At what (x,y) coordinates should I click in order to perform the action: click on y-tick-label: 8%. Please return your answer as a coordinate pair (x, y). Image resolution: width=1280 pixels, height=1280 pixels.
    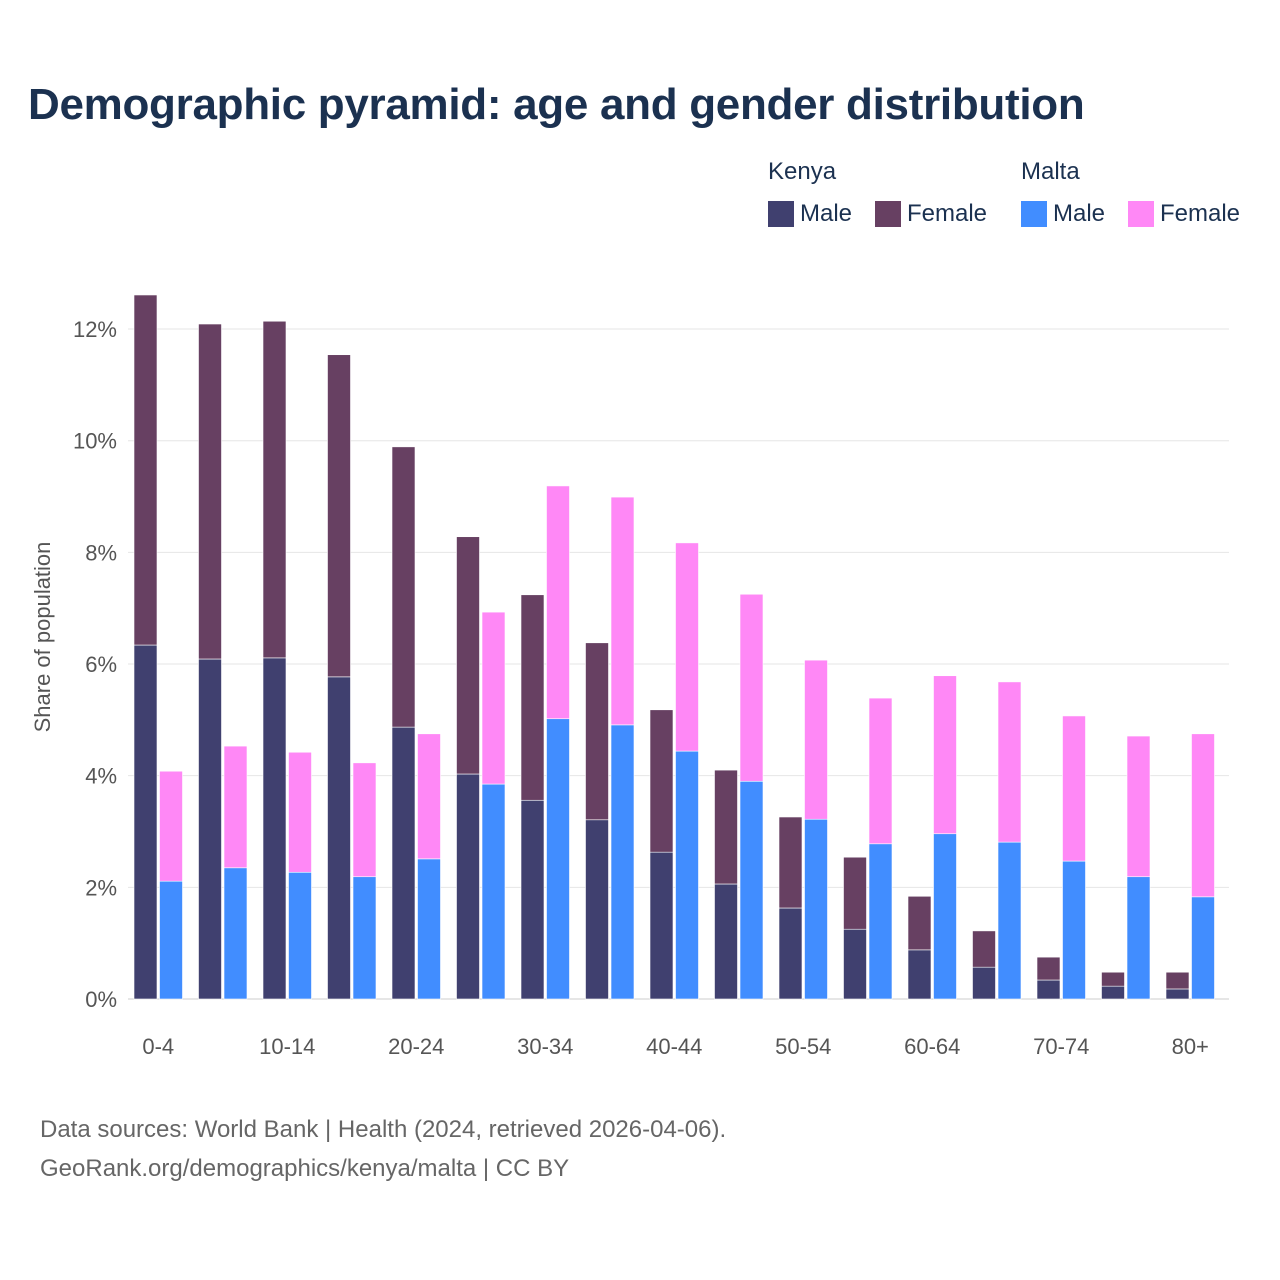
    Looking at the image, I should click on (101, 552).